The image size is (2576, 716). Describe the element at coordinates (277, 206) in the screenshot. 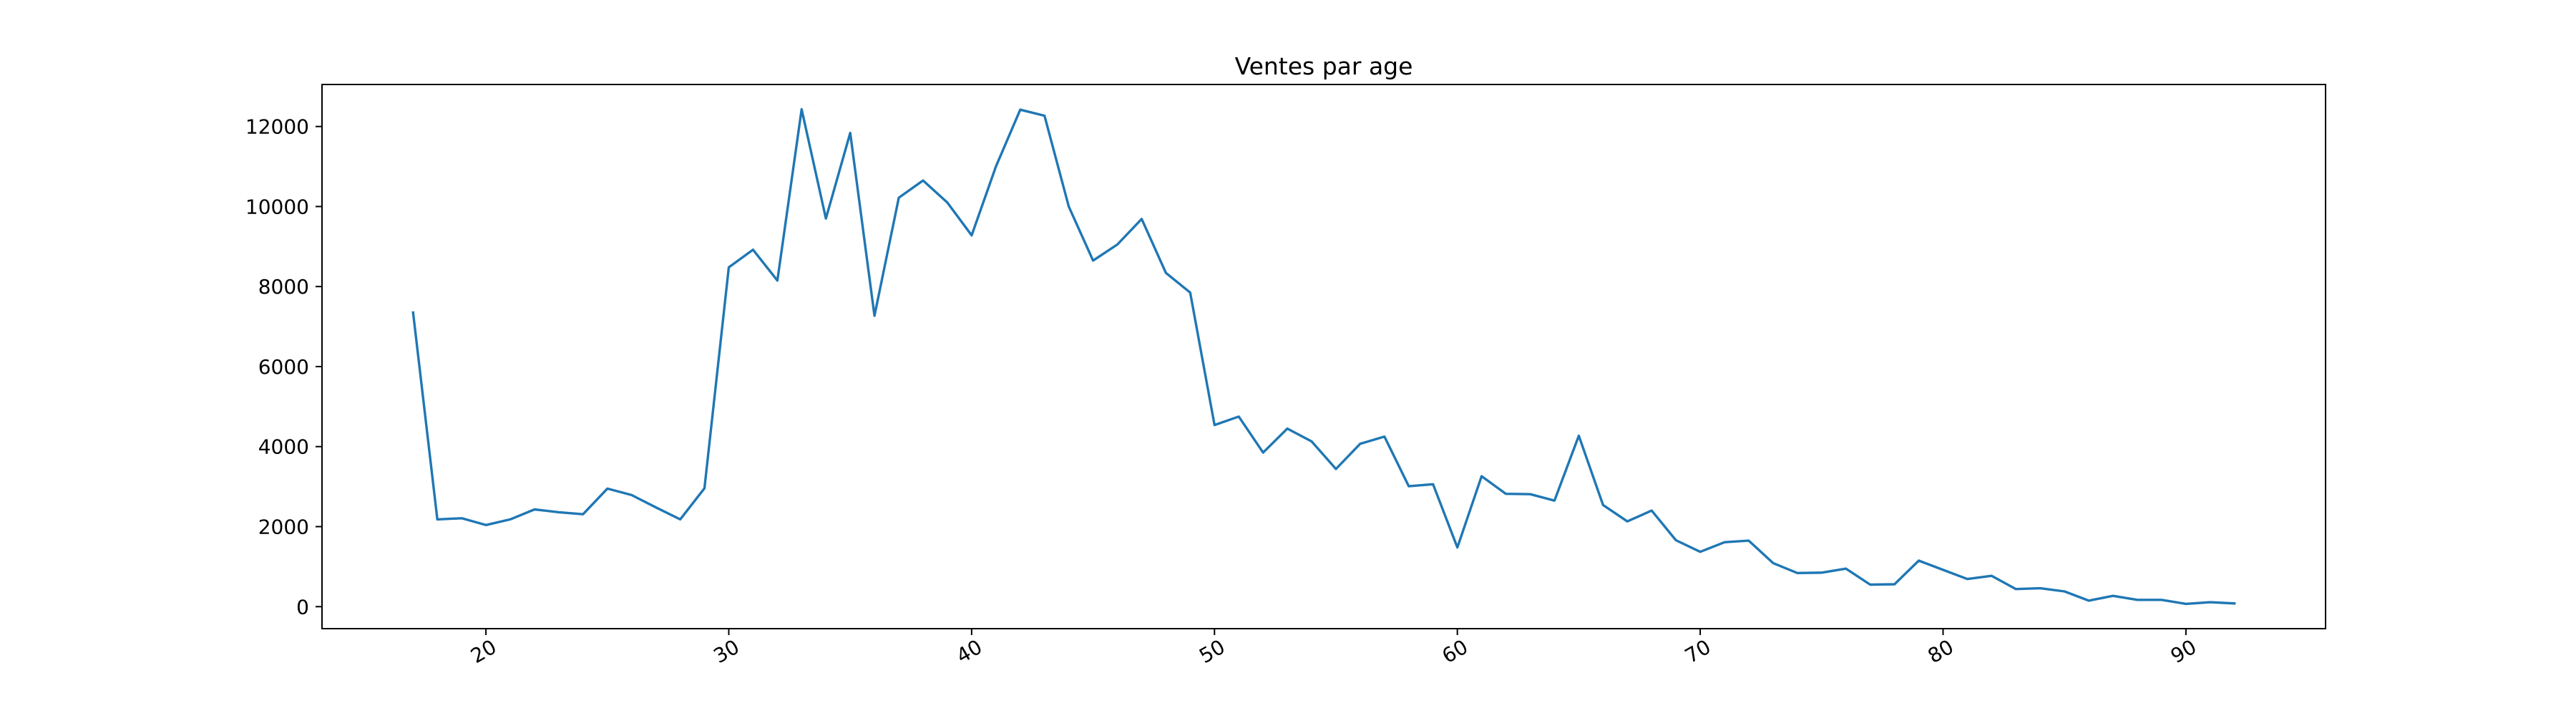

I see `y-tick-label: 10000` at that location.